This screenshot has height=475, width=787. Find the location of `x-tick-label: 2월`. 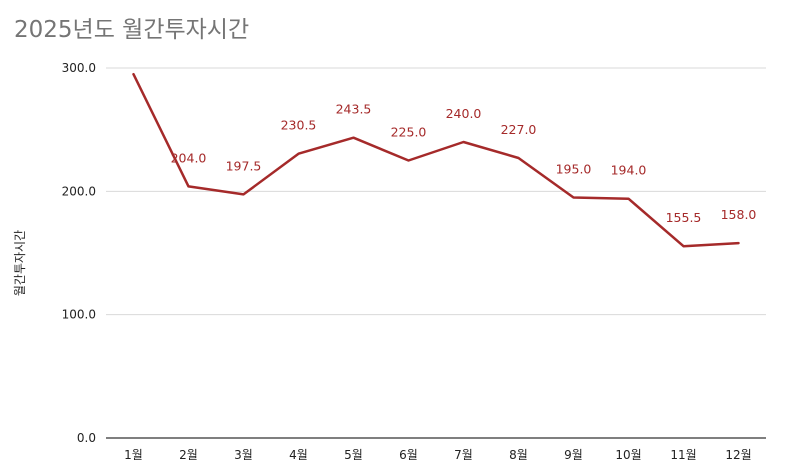

x-tick-label: 2월 is located at coordinates (188, 455).